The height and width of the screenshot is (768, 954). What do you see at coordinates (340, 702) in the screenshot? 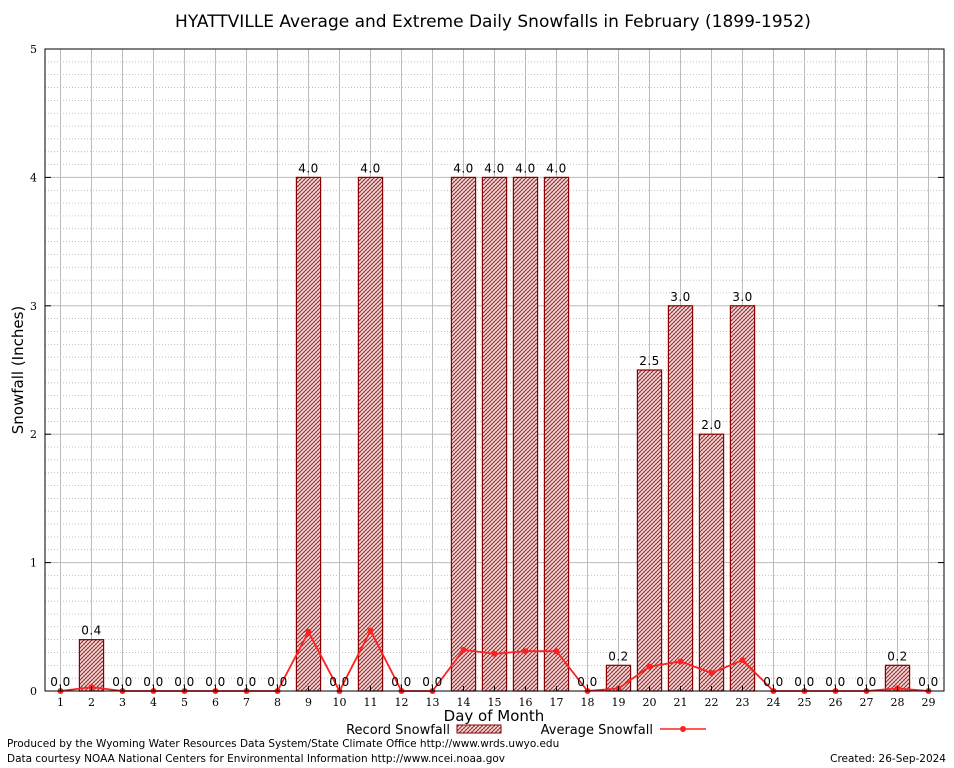
I see `x-tick-label: 10` at bounding box center [340, 702].